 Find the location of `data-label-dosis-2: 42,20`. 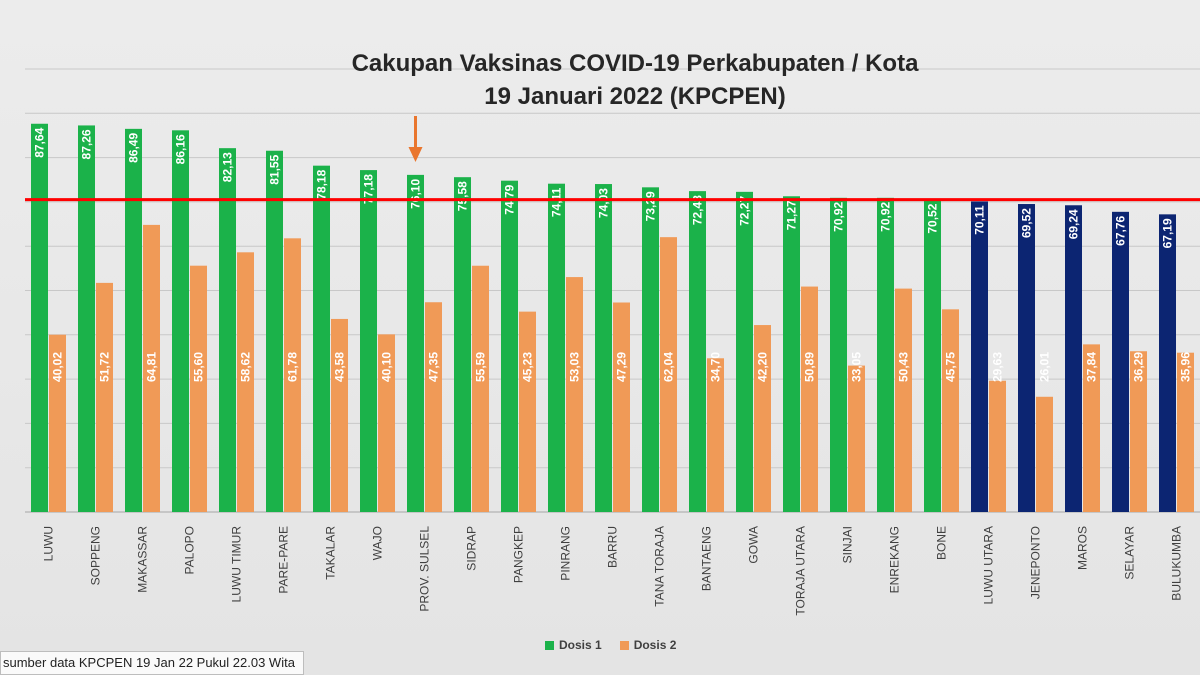

data-label-dosis-2: 42,20 is located at coordinates (763, 367).